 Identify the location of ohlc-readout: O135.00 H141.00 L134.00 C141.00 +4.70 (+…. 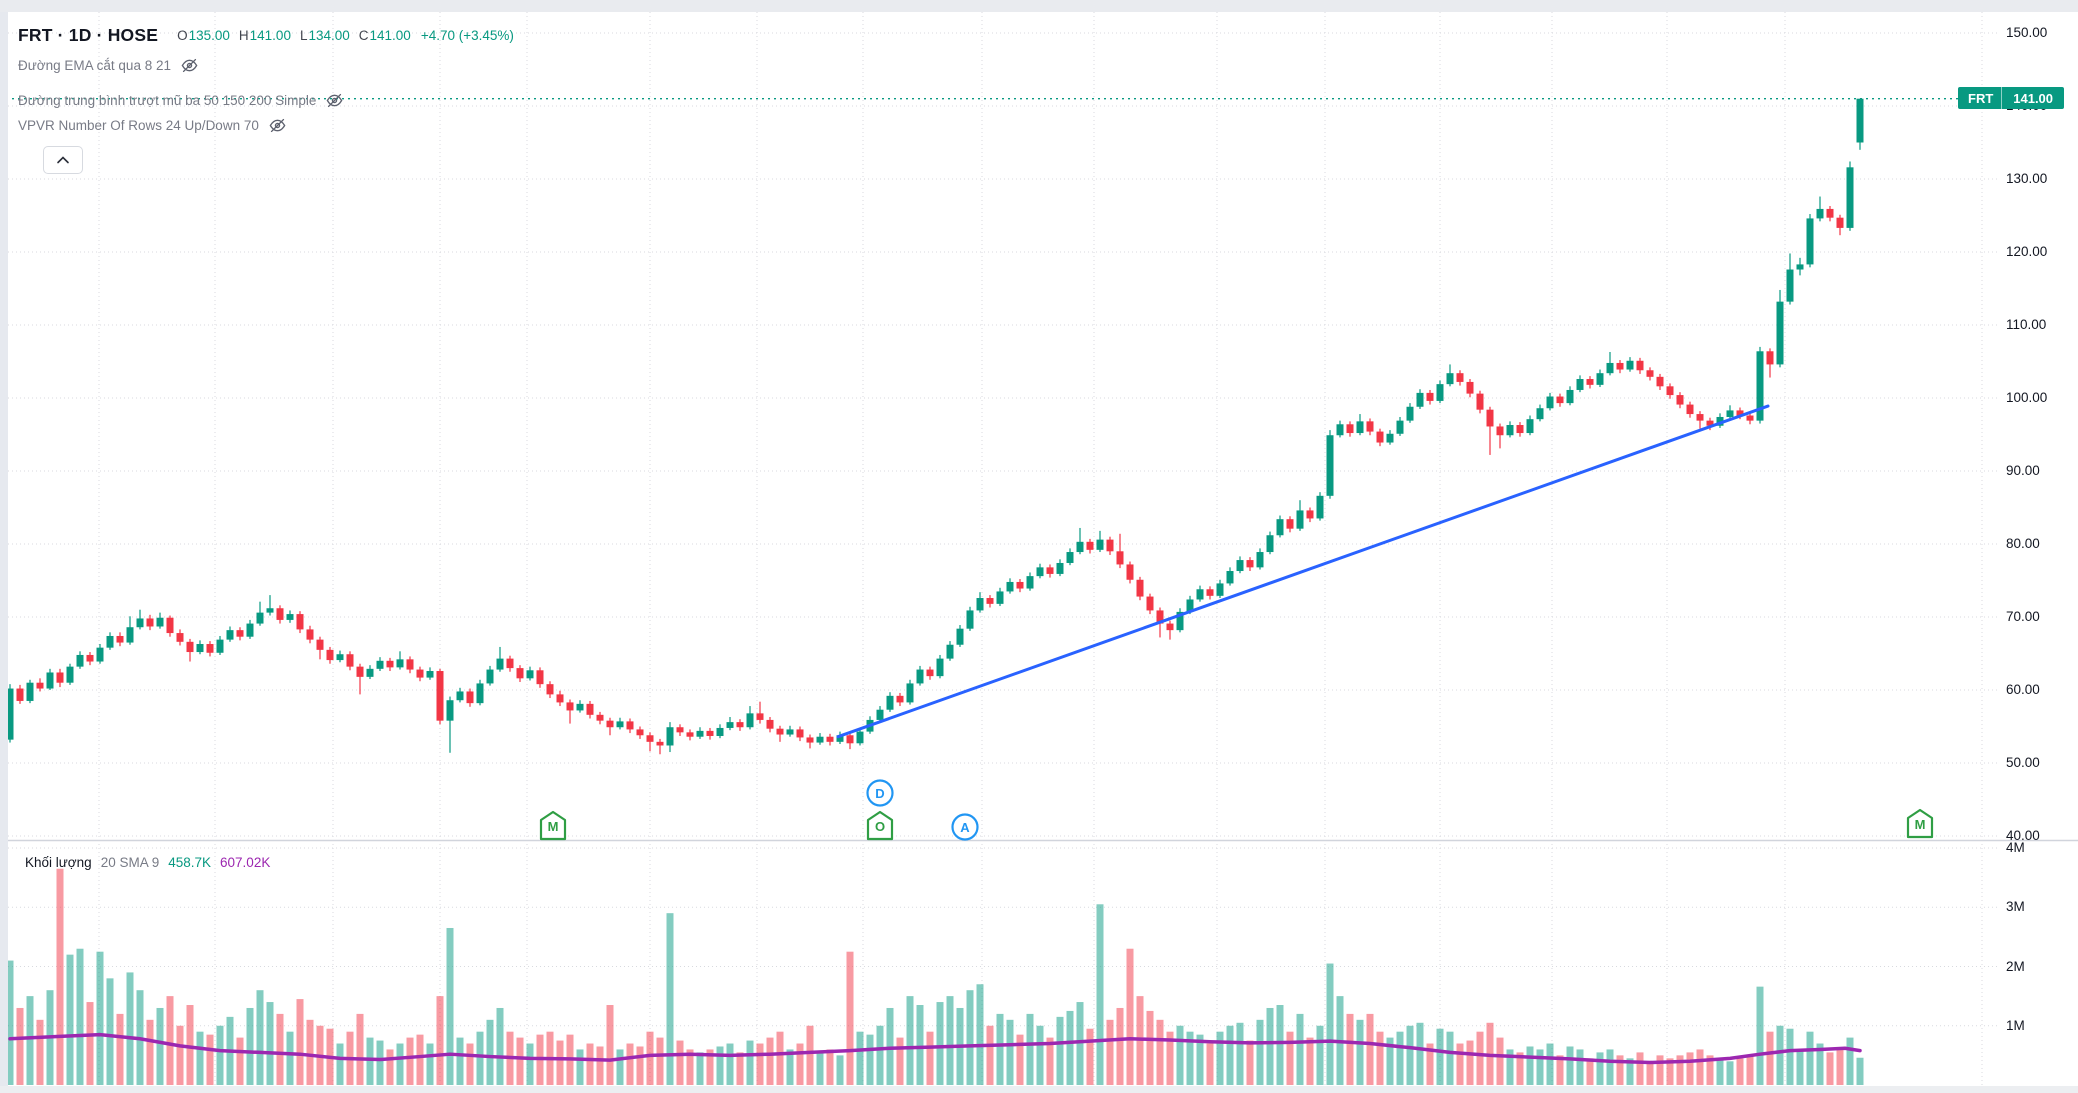
(345, 35).